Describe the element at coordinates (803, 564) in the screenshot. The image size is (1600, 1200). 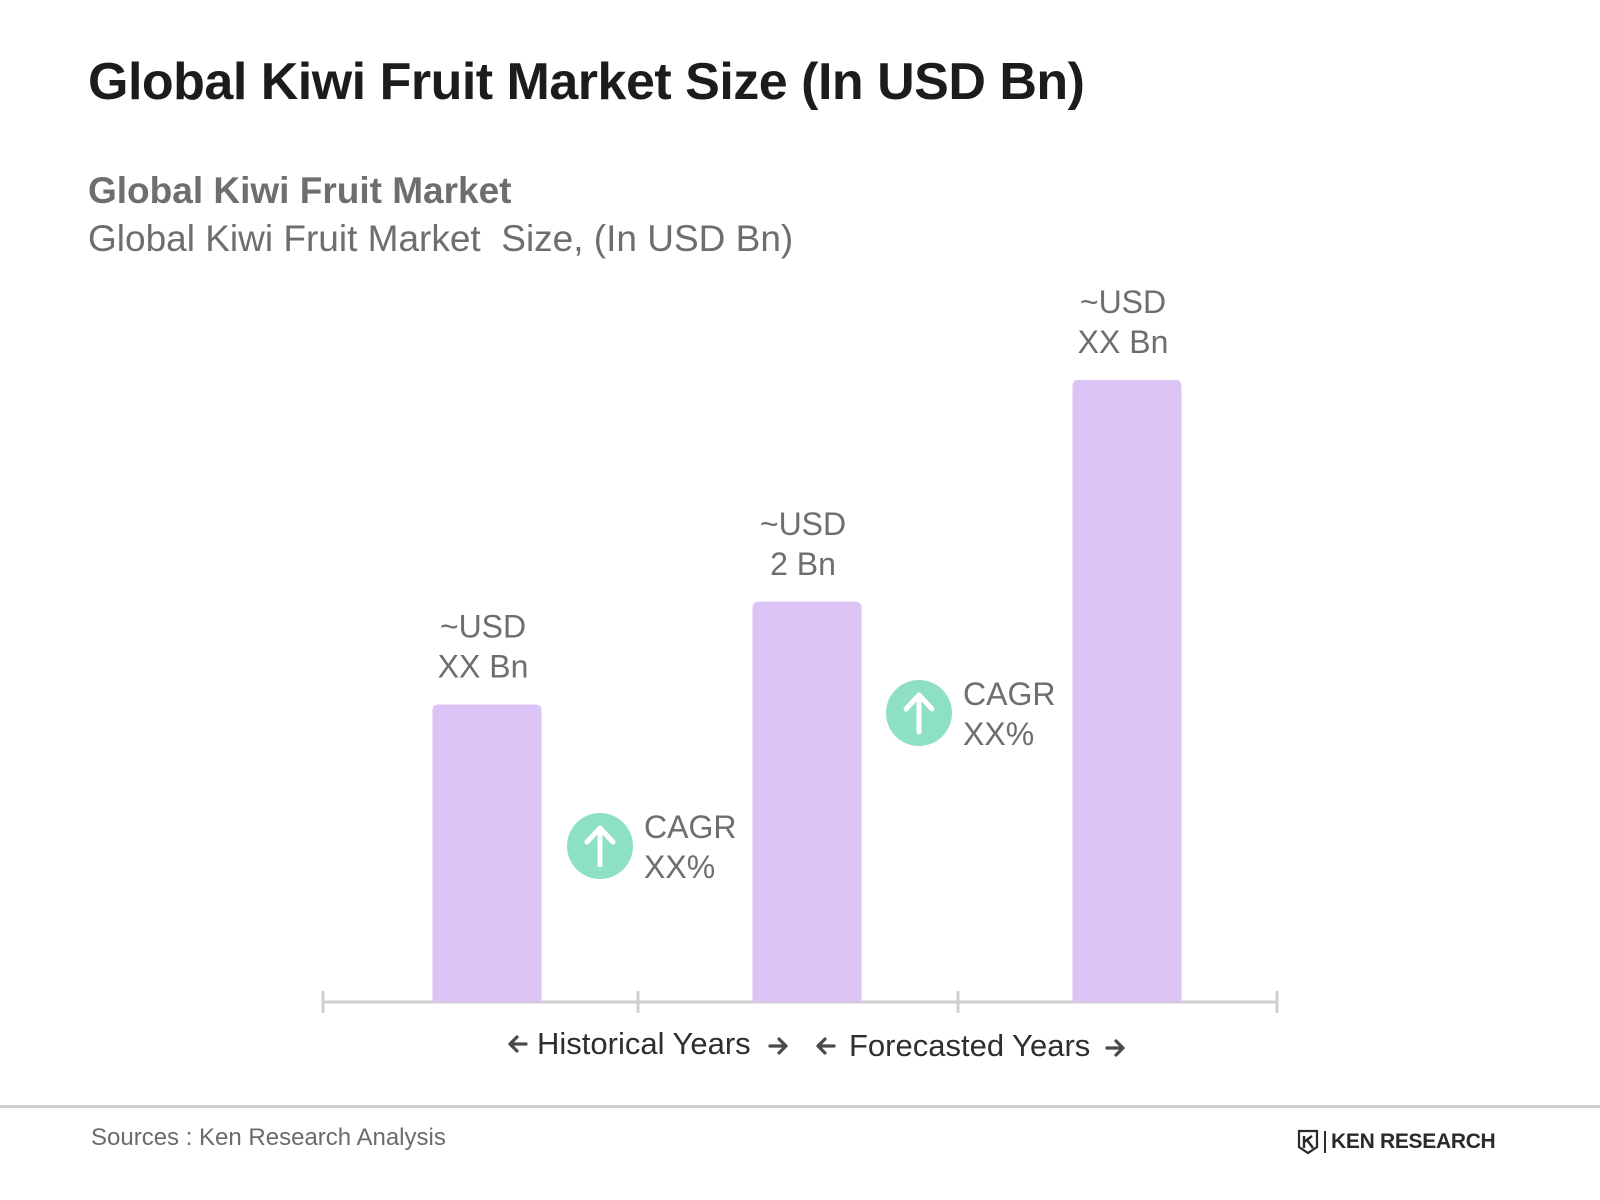
I see `bar-label-1-line2: 2 Bn` at that location.